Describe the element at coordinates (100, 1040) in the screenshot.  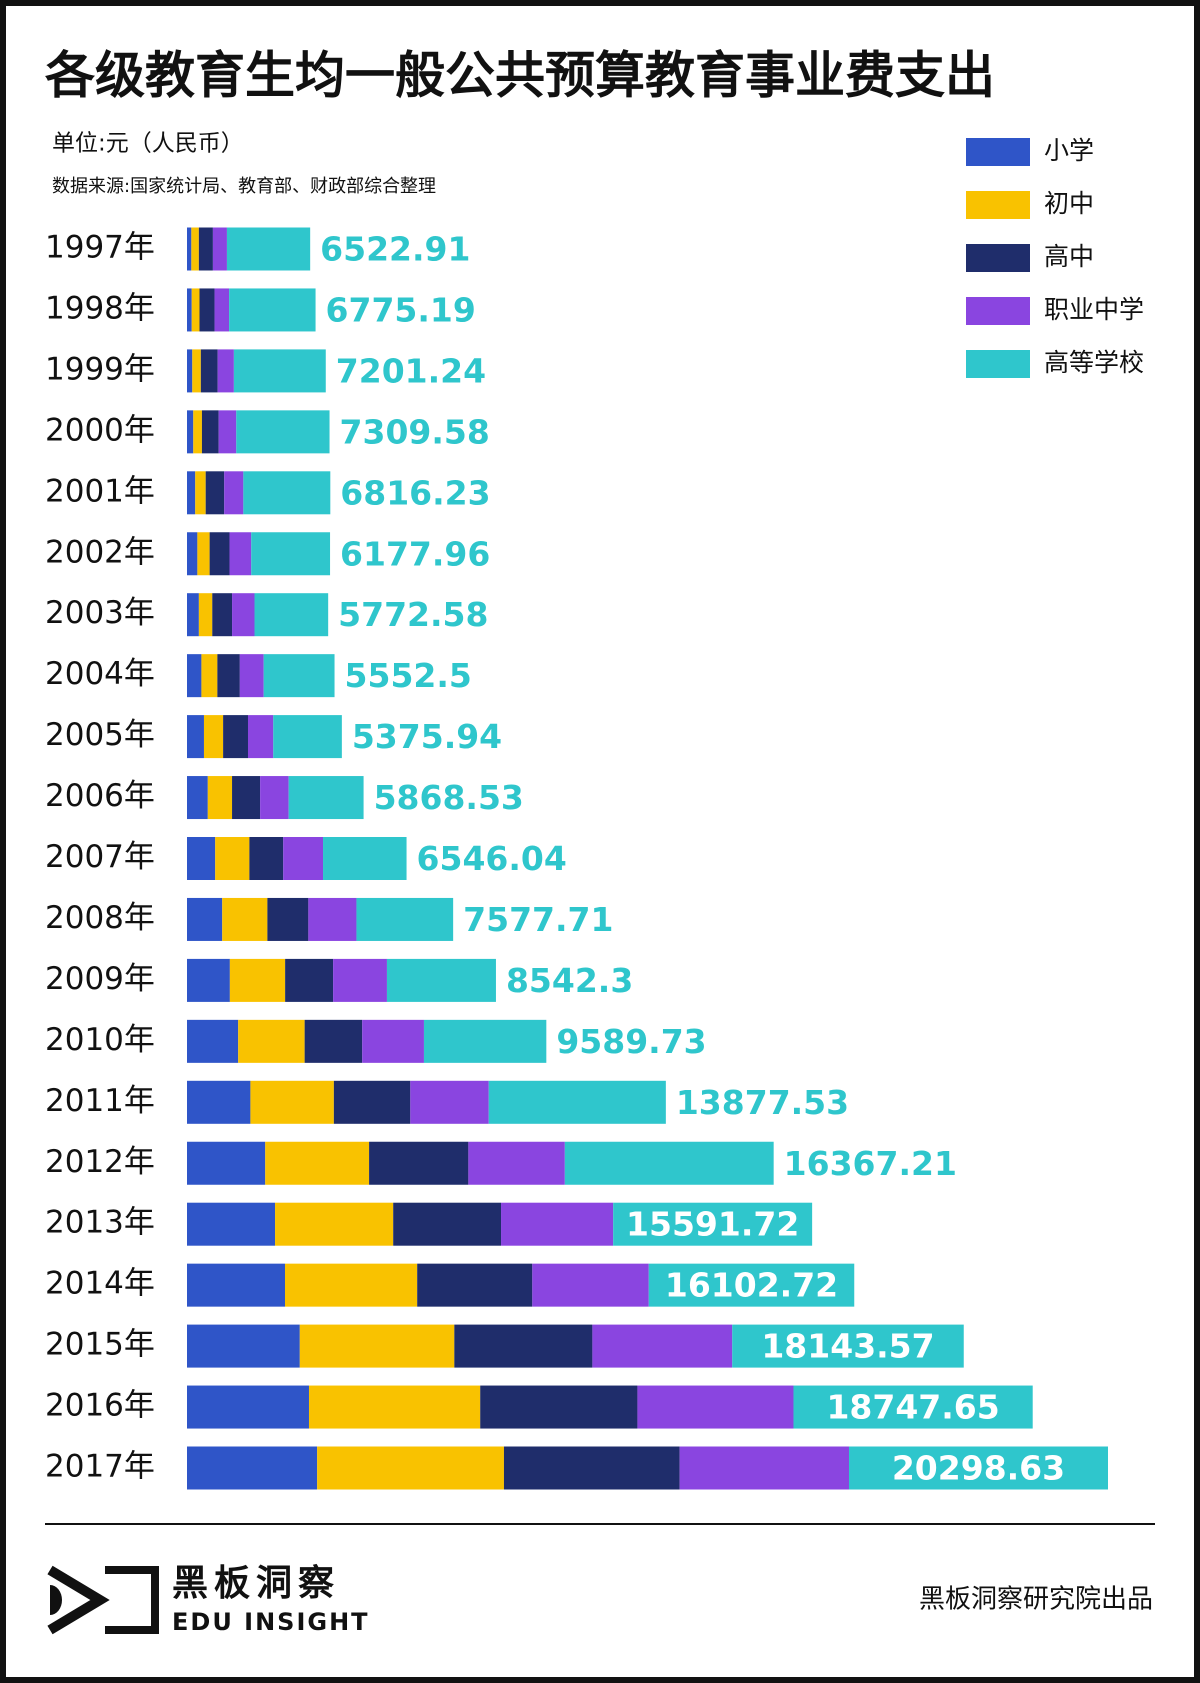
I see `y-tick-label: 2010年` at that location.